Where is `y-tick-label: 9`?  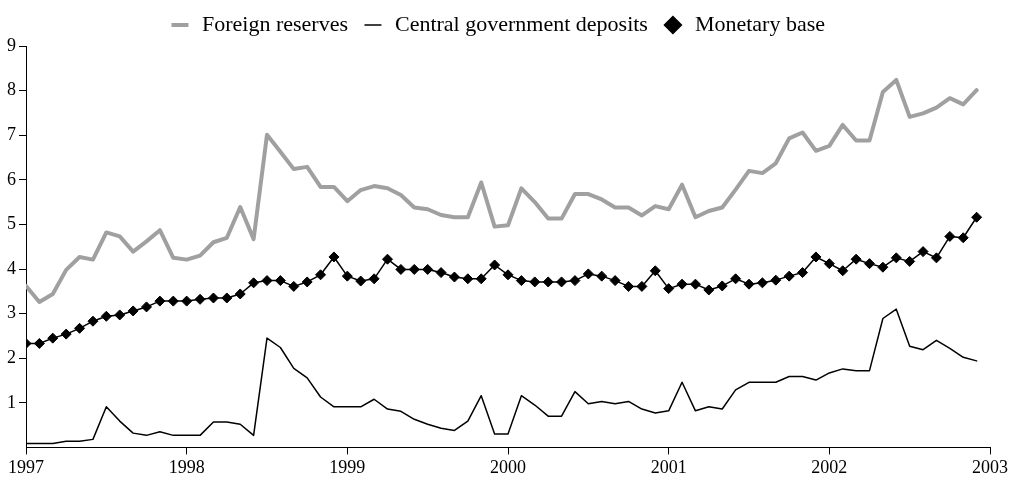 y-tick-label: 9 is located at coordinates (11, 44).